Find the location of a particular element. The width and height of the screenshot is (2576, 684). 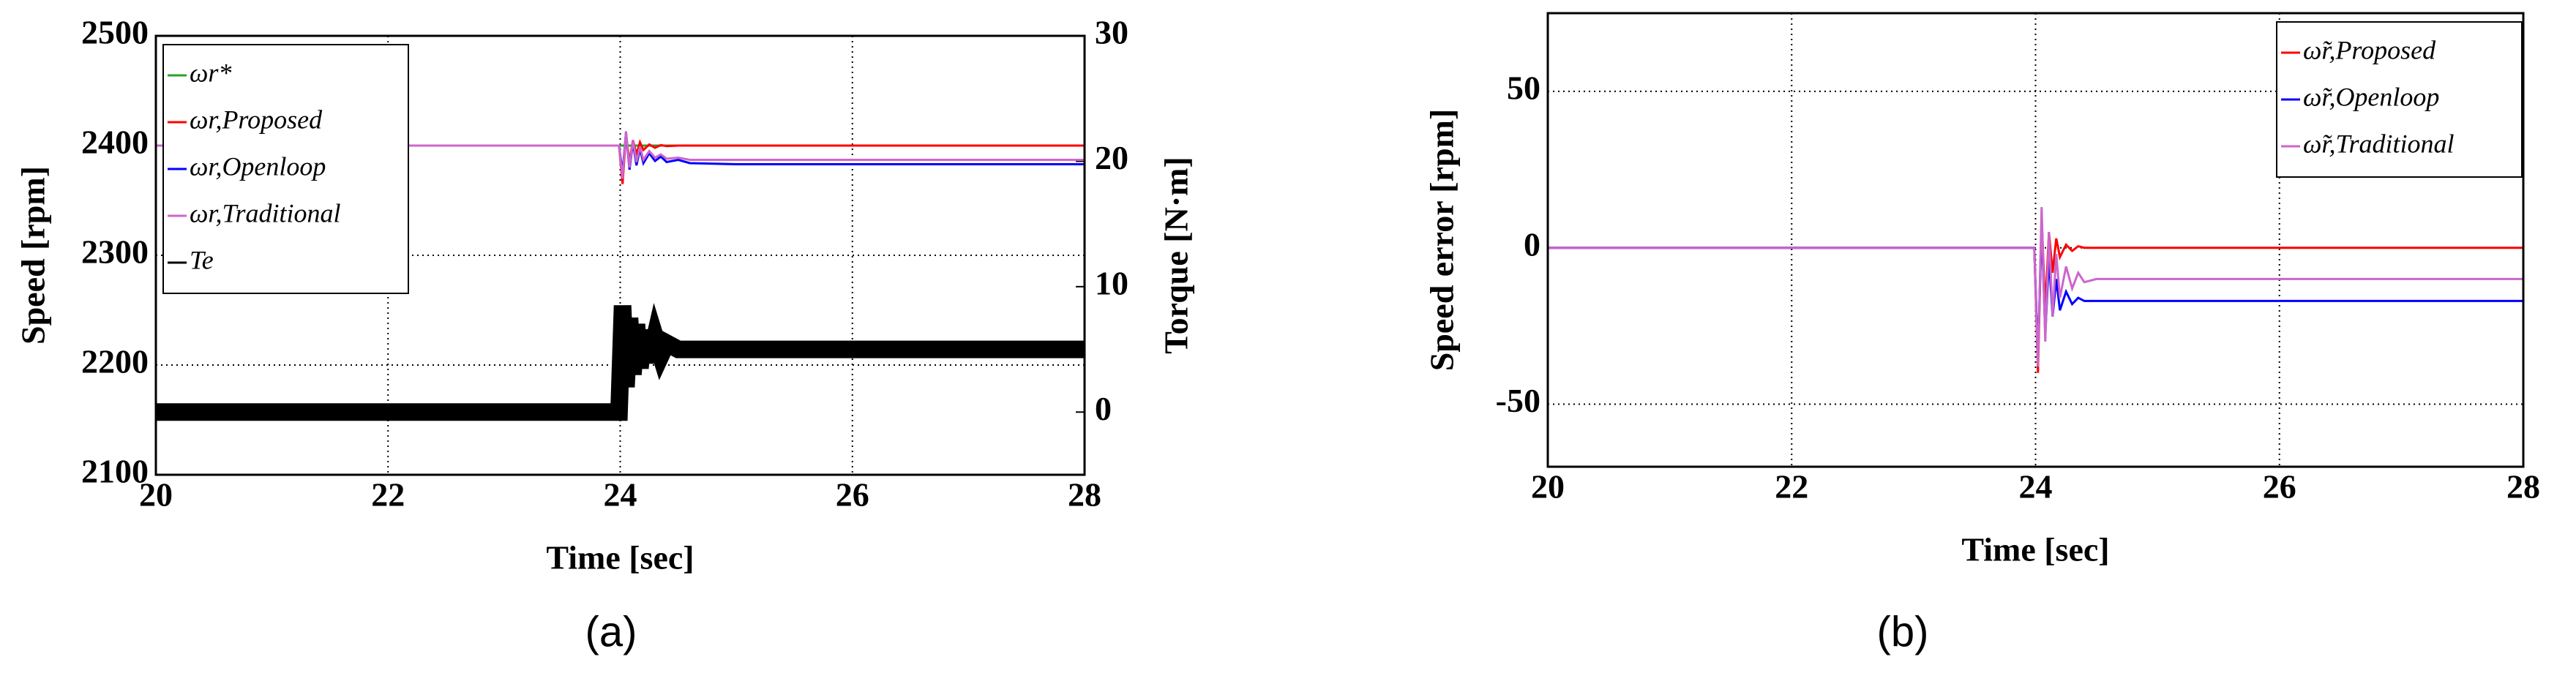

y2-tick-label: 20 is located at coordinates (1111, 157).